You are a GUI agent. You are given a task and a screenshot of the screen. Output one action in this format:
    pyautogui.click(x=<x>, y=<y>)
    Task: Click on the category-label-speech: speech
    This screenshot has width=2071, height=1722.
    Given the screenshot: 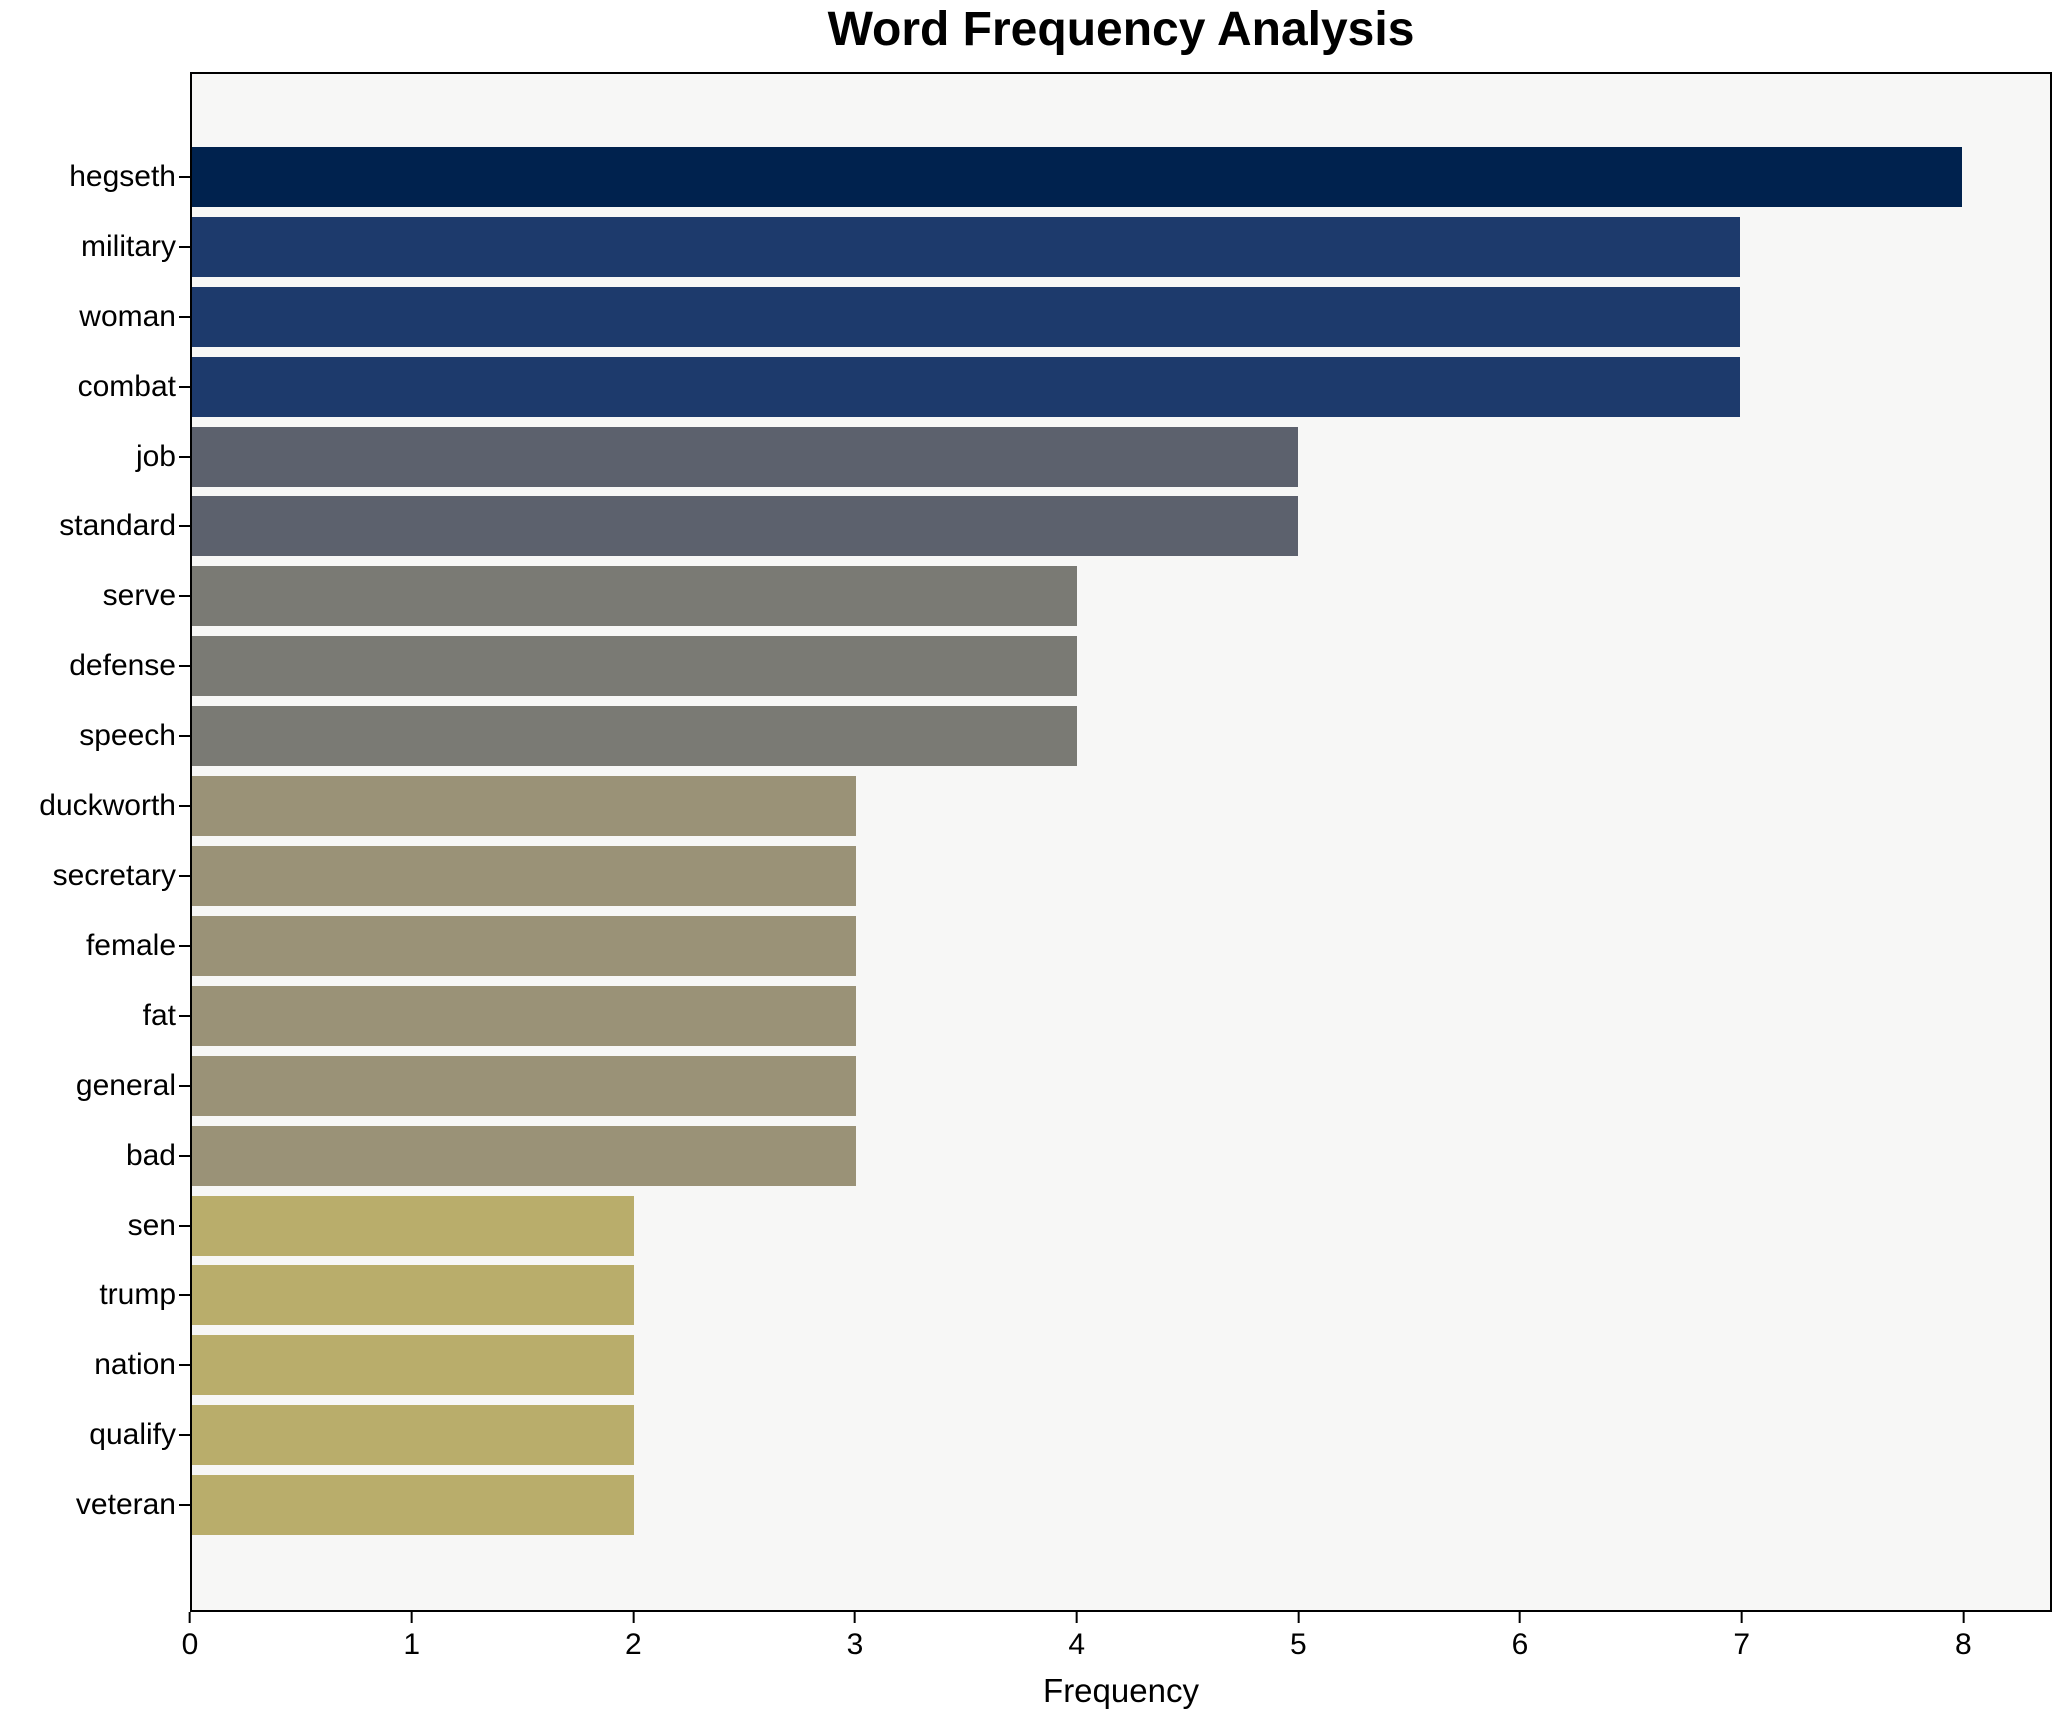 What is the action you would take?
    pyautogui.click(x=127, y=736)
    